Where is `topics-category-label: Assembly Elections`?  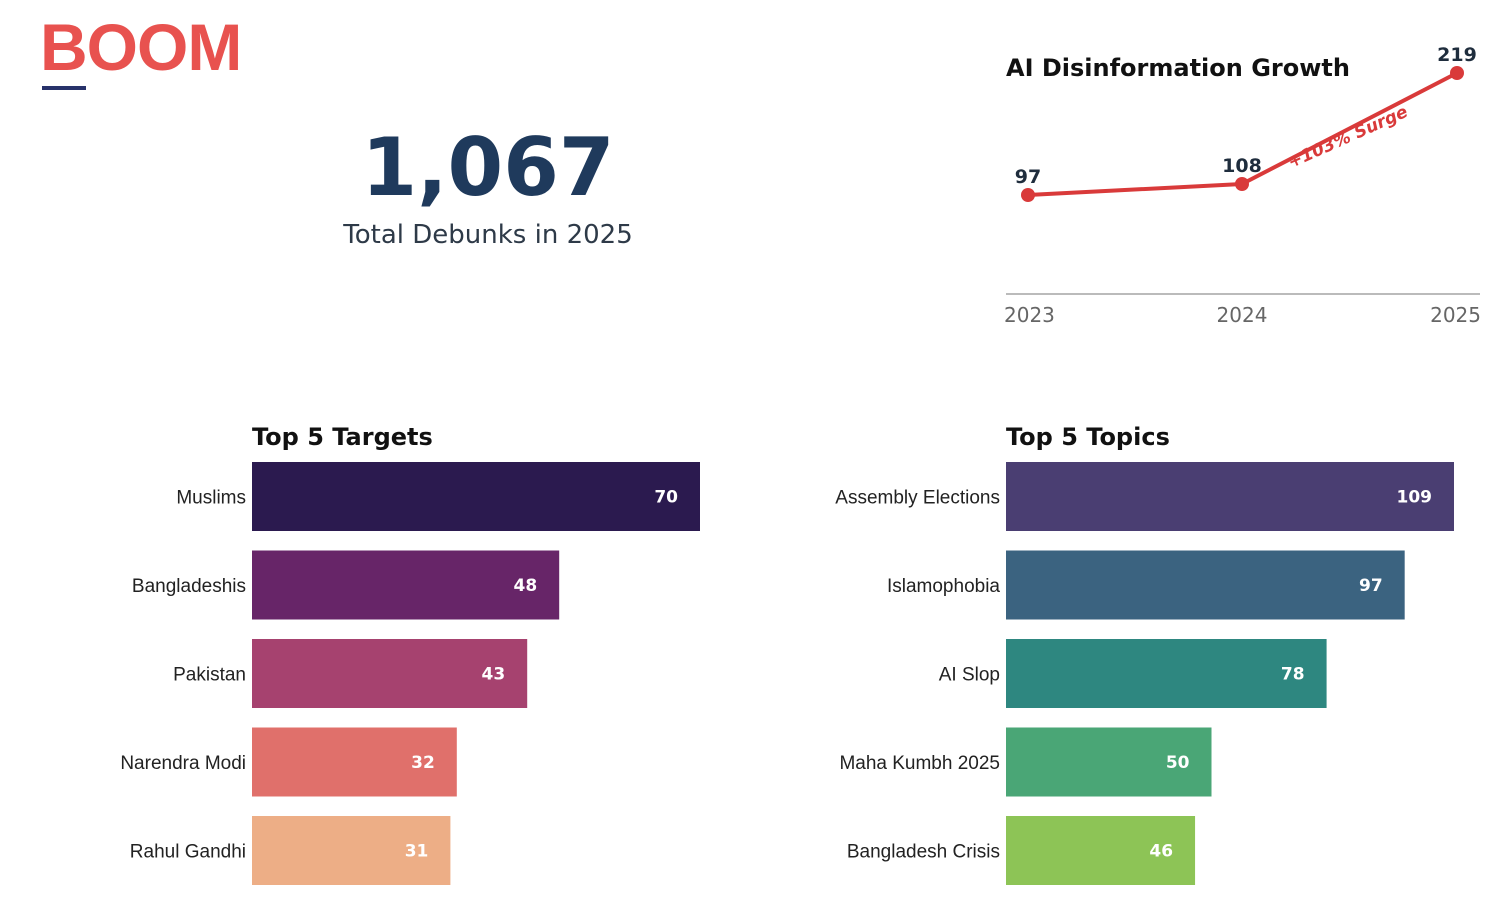 topics-category-label: Assembly Elections is located at coordinates (917, 498).